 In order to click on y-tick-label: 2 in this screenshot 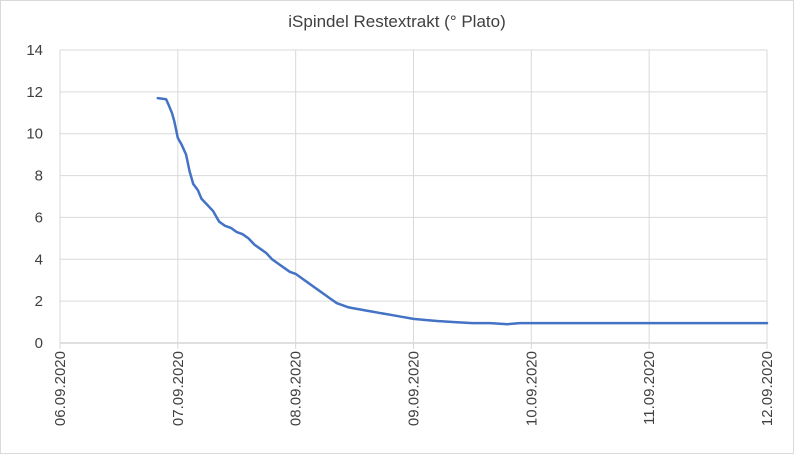, I will do `click(39, 301)`.